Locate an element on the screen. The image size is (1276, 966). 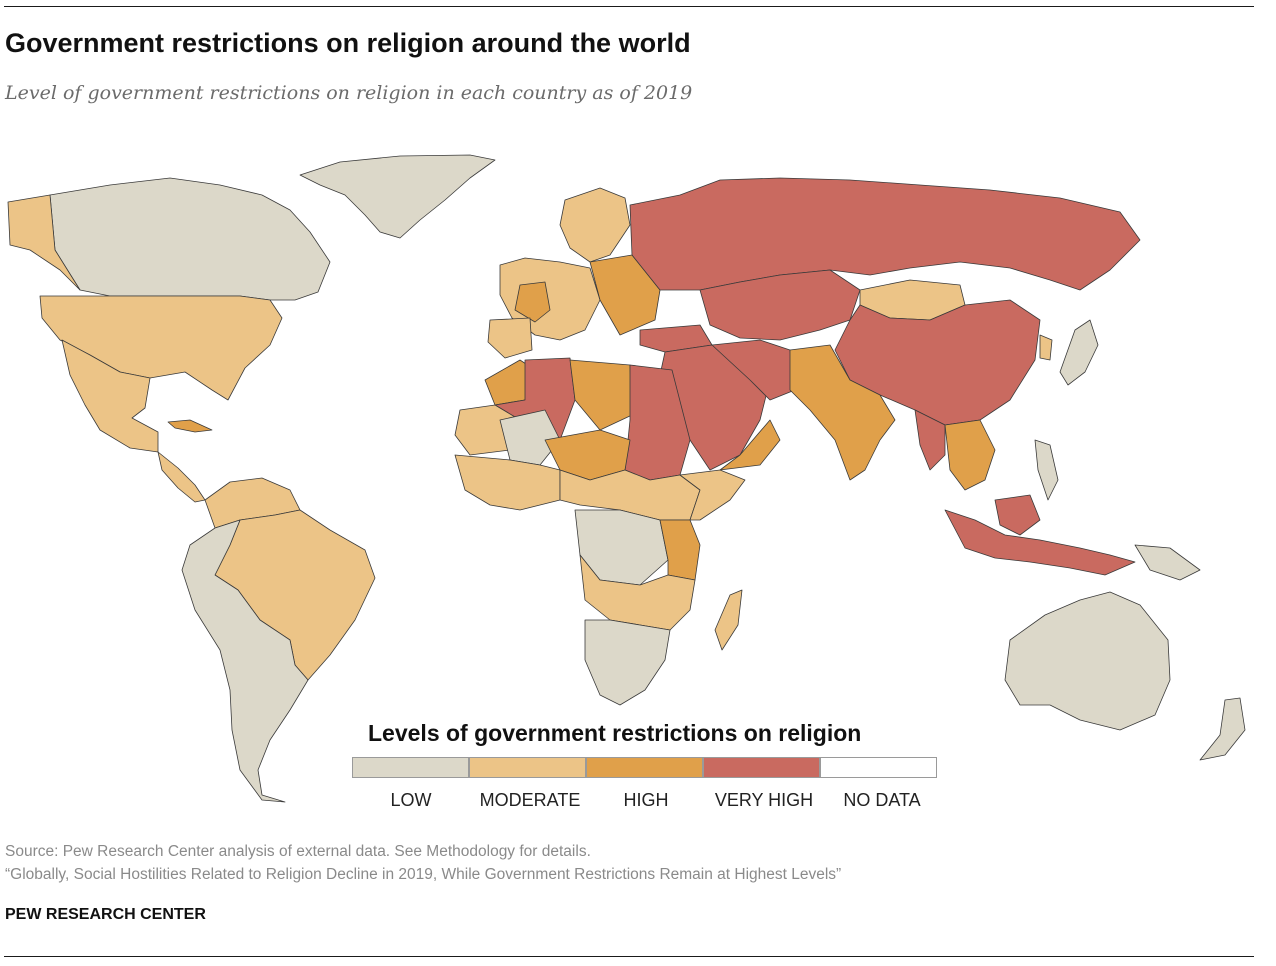
legend-label-low: LOW is located at coordinates (411, 800).